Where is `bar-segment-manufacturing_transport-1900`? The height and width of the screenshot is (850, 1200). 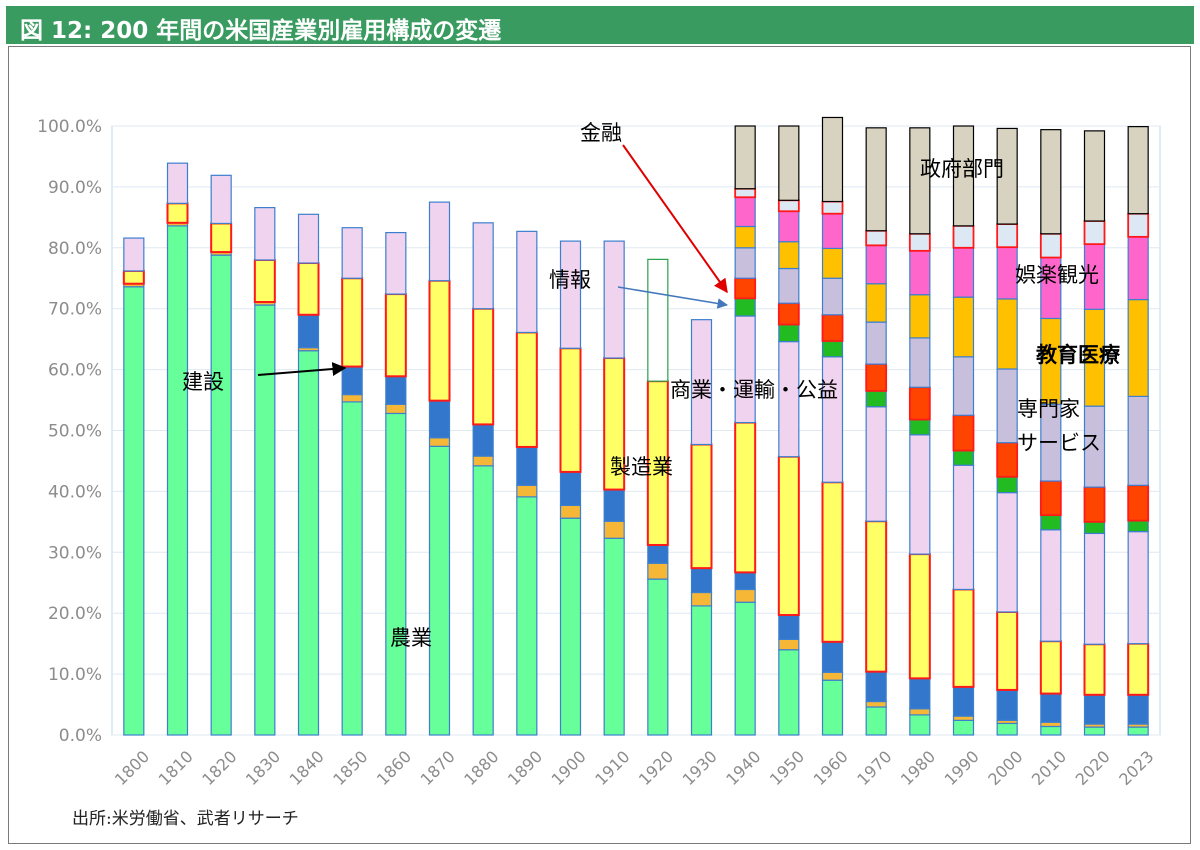
bar-segment-manufacturing_transport-1900 is located at coordinates (570, 489).